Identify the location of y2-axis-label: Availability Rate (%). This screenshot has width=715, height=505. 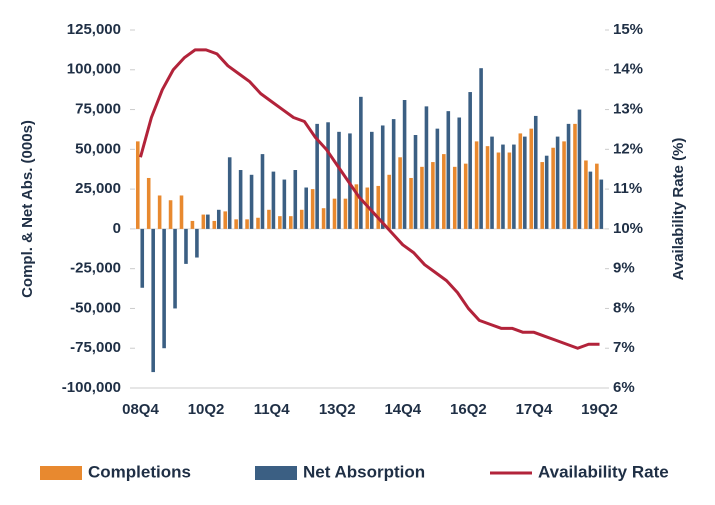
(678, 209).